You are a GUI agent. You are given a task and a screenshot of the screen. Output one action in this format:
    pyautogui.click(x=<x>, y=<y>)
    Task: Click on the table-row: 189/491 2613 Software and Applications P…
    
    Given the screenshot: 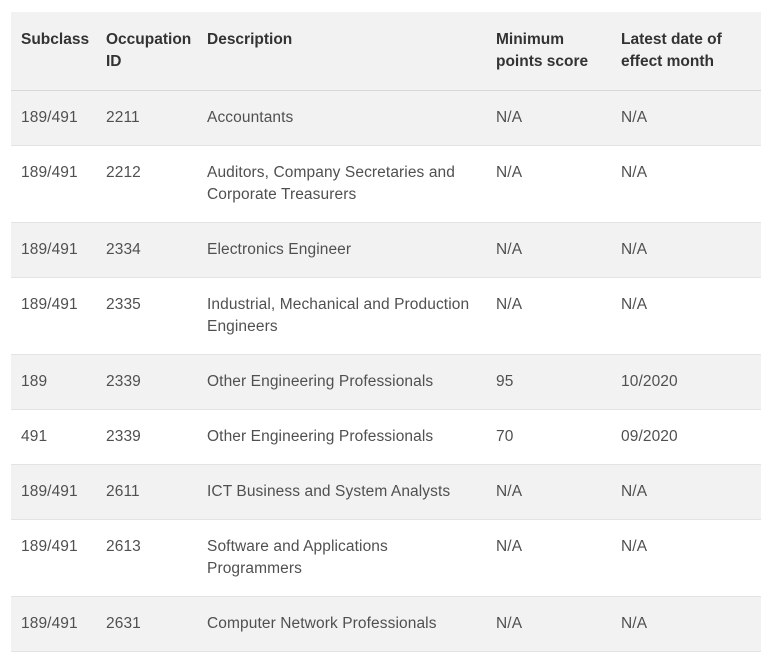 What is the action you would take?
    pyautogui.click(x=386, y=558)
    